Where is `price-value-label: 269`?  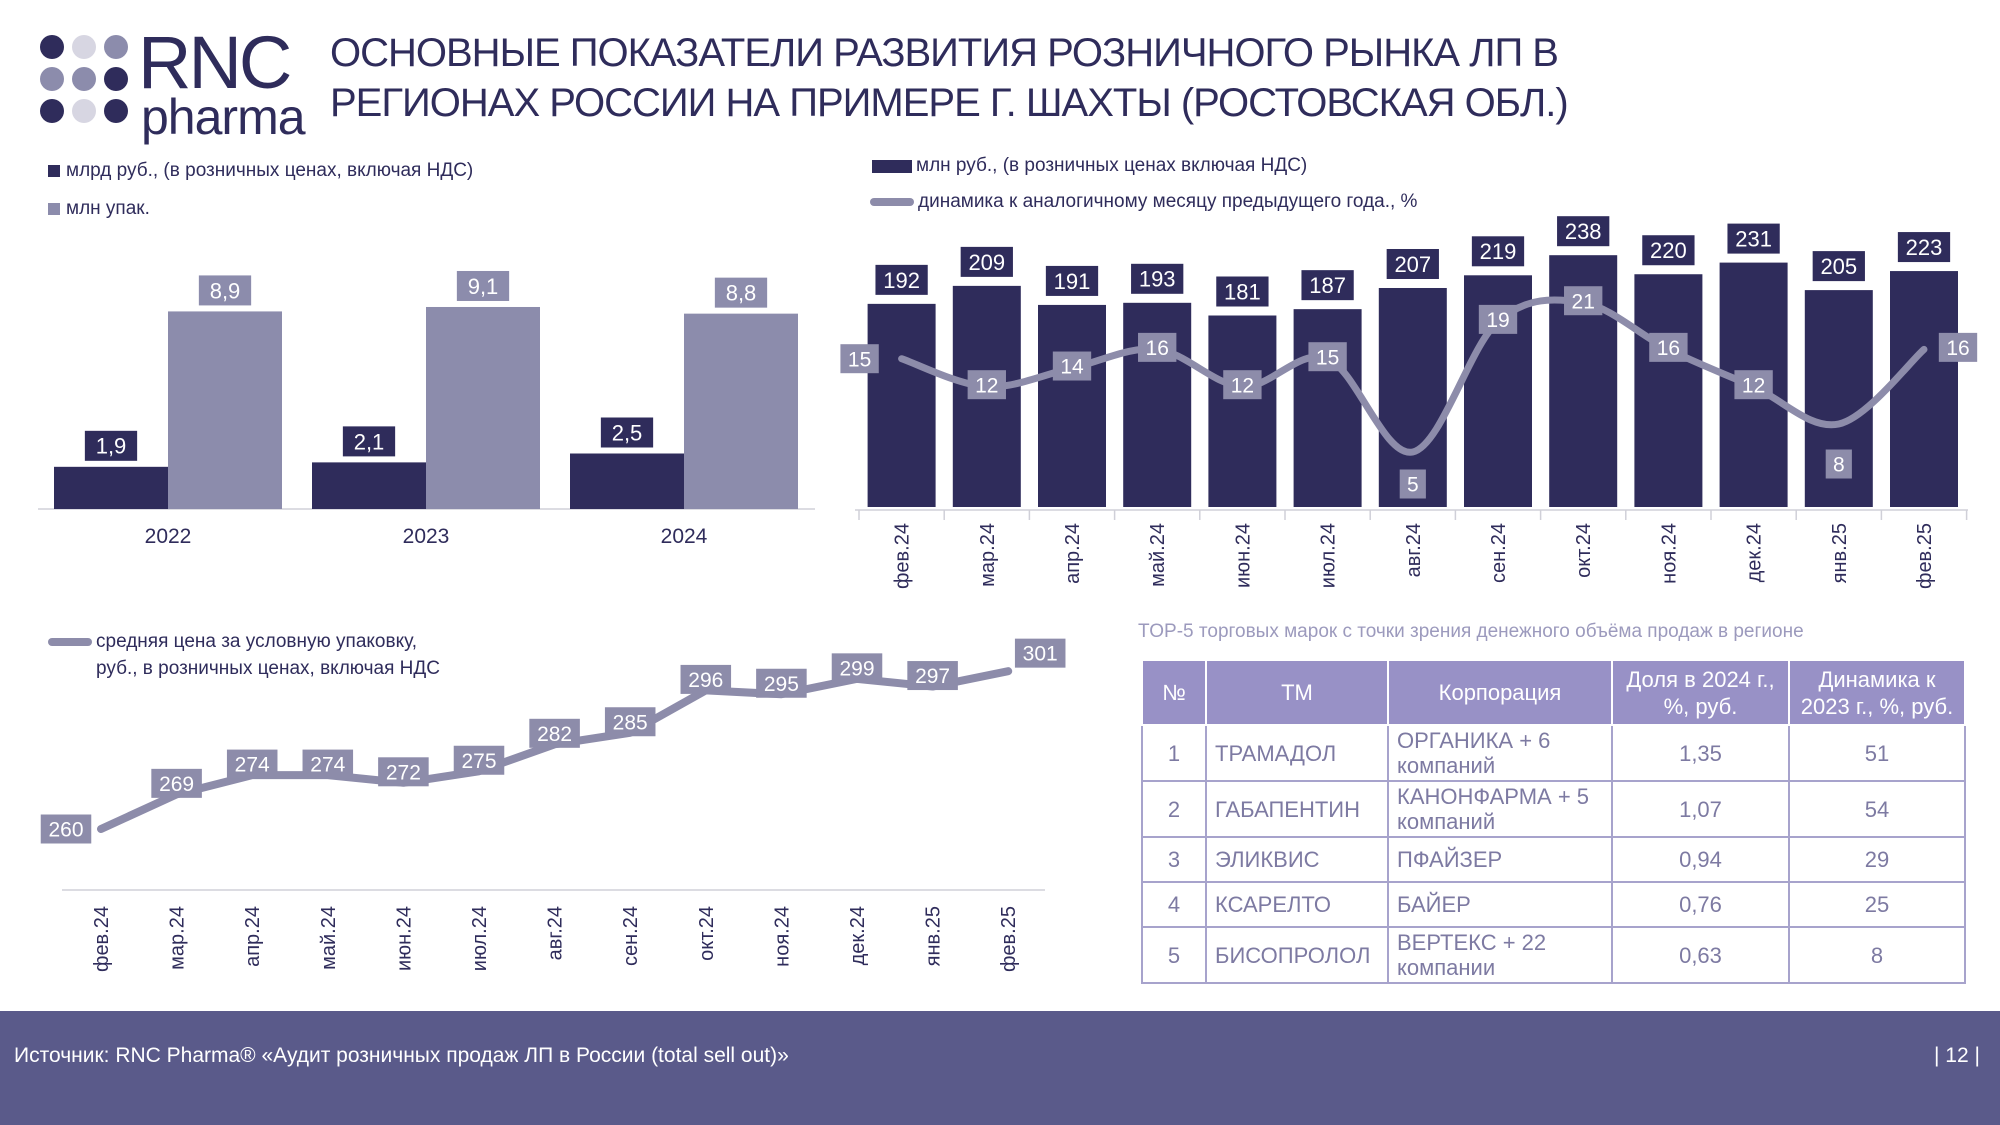
price-value-label: 269 is located at coordinates (176, 784).